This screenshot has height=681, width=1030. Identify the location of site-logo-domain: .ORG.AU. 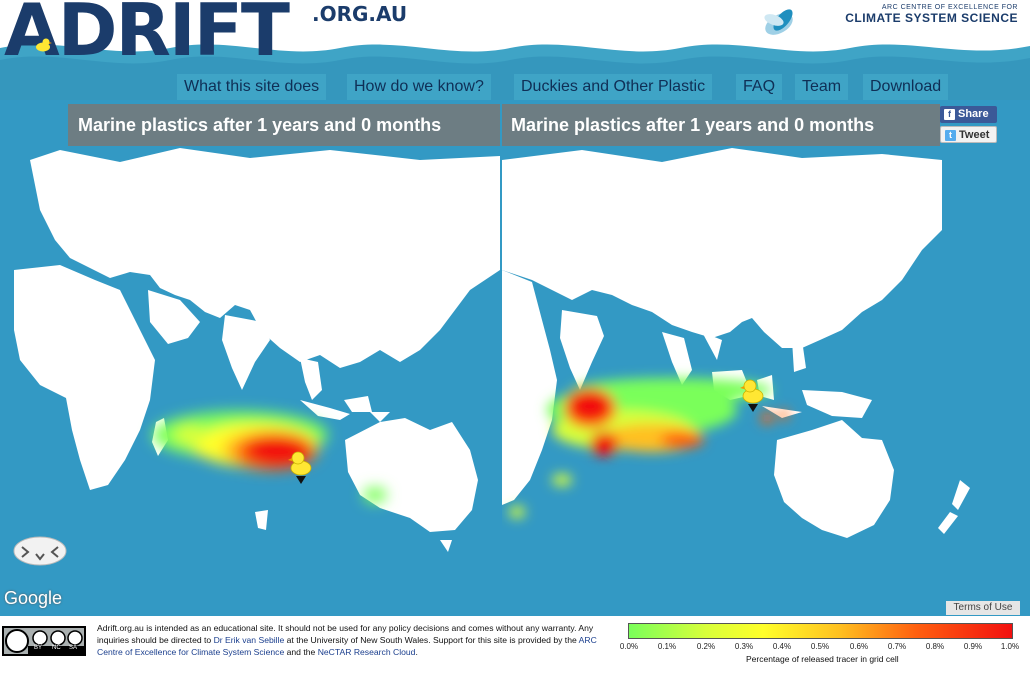
(360, 14).